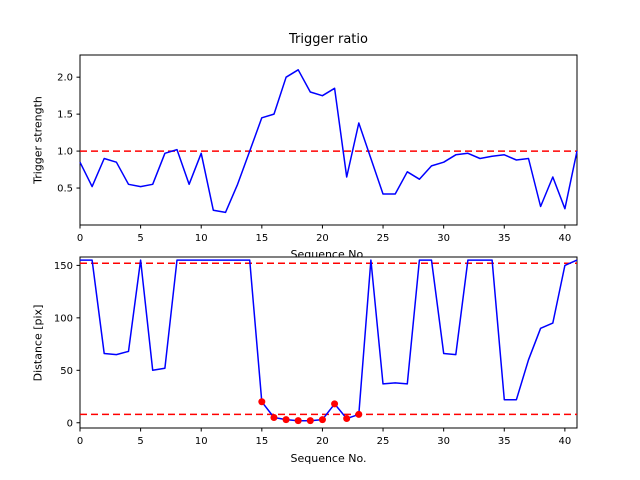  What do you see at coordinates (70, 423) in the screenshot?
I see `y-tick-label: 0` at bounding box center [70, 423].